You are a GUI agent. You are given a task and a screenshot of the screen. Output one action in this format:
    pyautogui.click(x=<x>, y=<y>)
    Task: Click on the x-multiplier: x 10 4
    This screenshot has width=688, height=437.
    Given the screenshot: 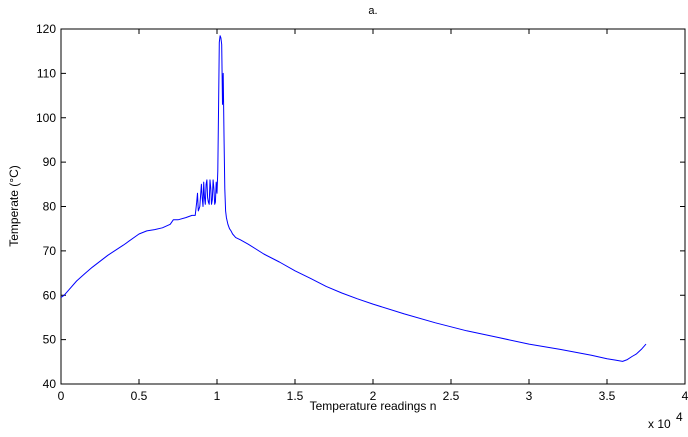 What is the action you would take?
    pyautogui.click(x=665, y=420)
    